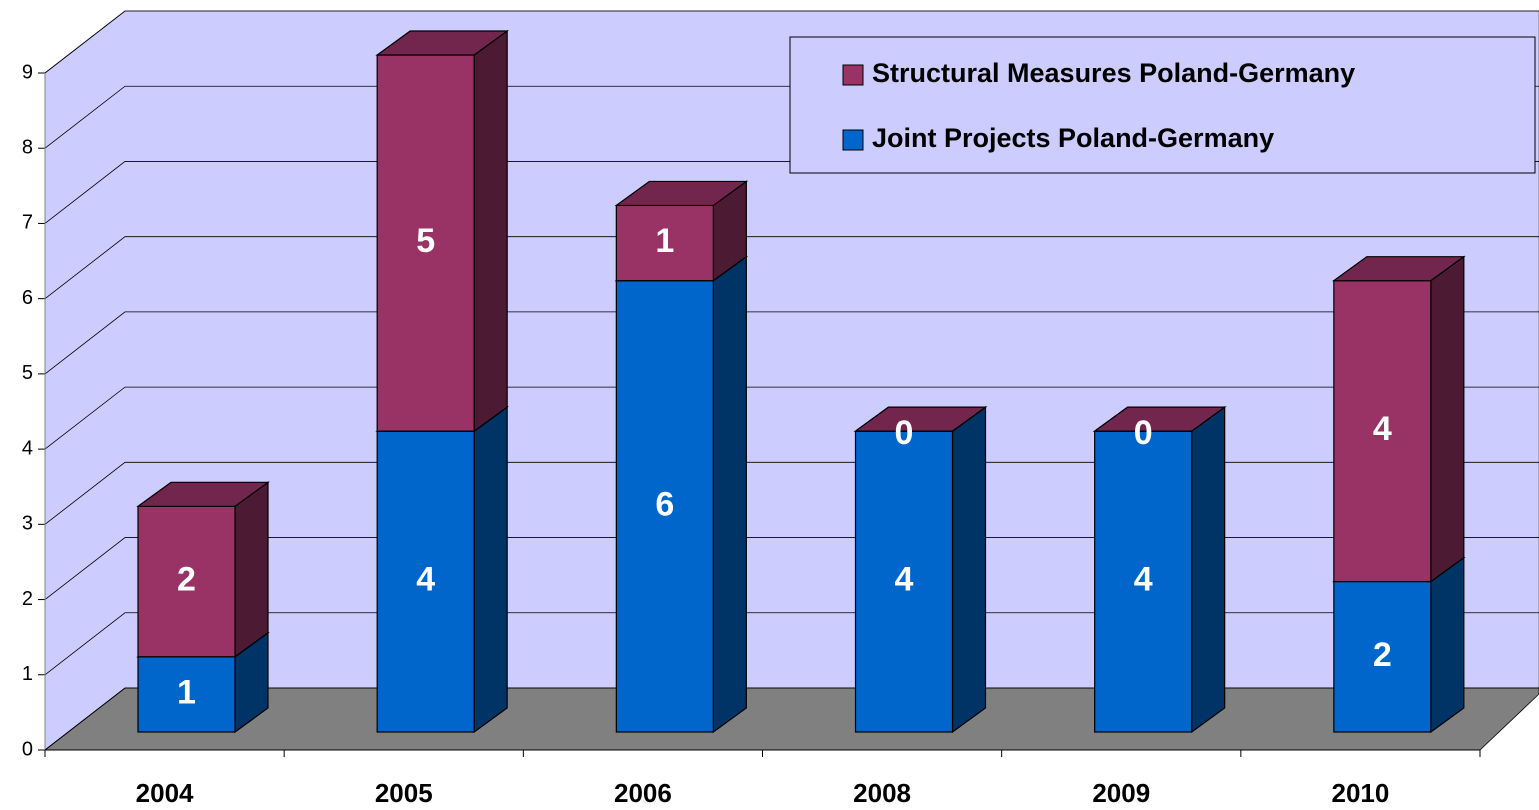 The image size is (1539, 810). What do you see at coordinates (27, 524) in the screenshot?
I see `y-tick-label: 3` at bounding box center [27, 524].